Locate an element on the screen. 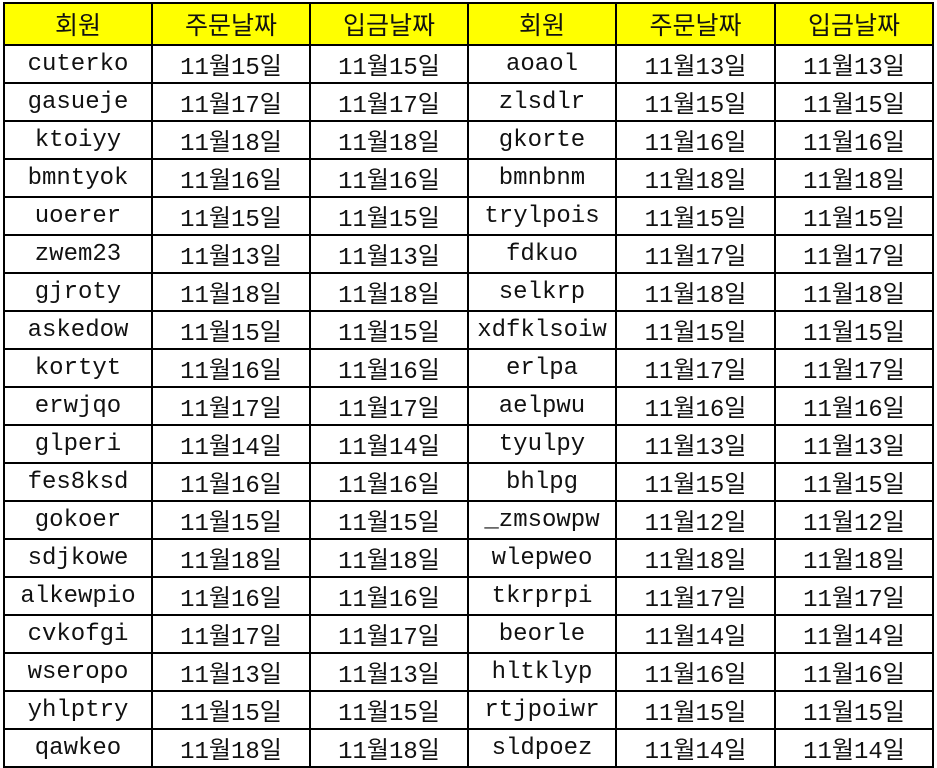 Image resolution: width=937 pixels, height=768 pixels. cell-member: gjroty is located at coordinates (78, 292).